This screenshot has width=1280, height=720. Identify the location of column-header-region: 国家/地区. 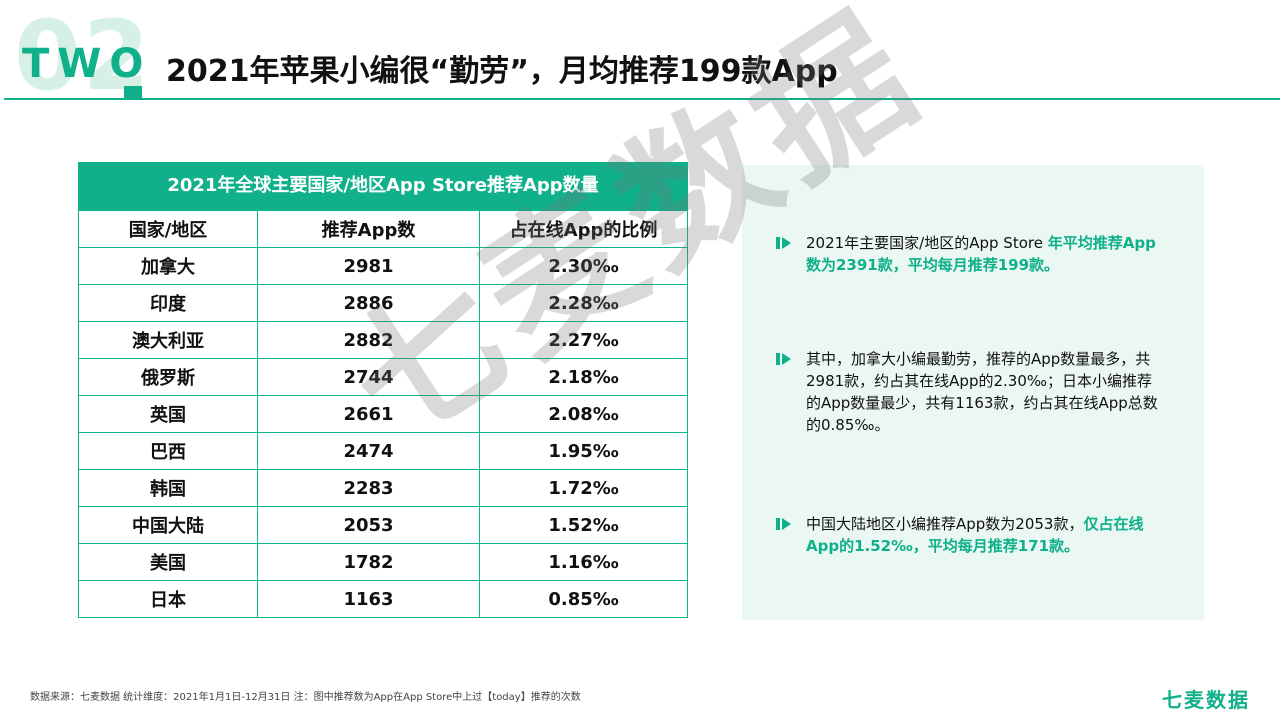
(168, 229).